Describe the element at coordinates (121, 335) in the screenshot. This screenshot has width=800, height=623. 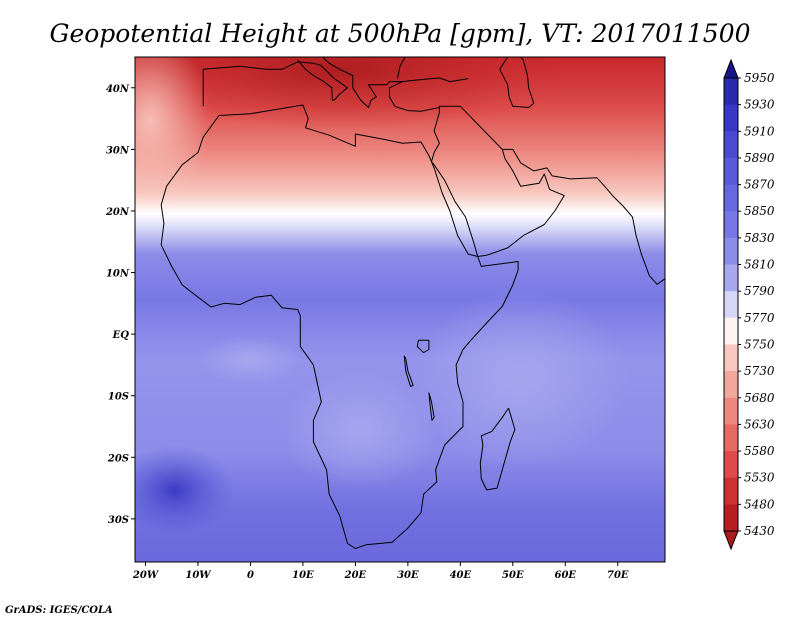
I see `lat-tick-label: EQ` at that location.